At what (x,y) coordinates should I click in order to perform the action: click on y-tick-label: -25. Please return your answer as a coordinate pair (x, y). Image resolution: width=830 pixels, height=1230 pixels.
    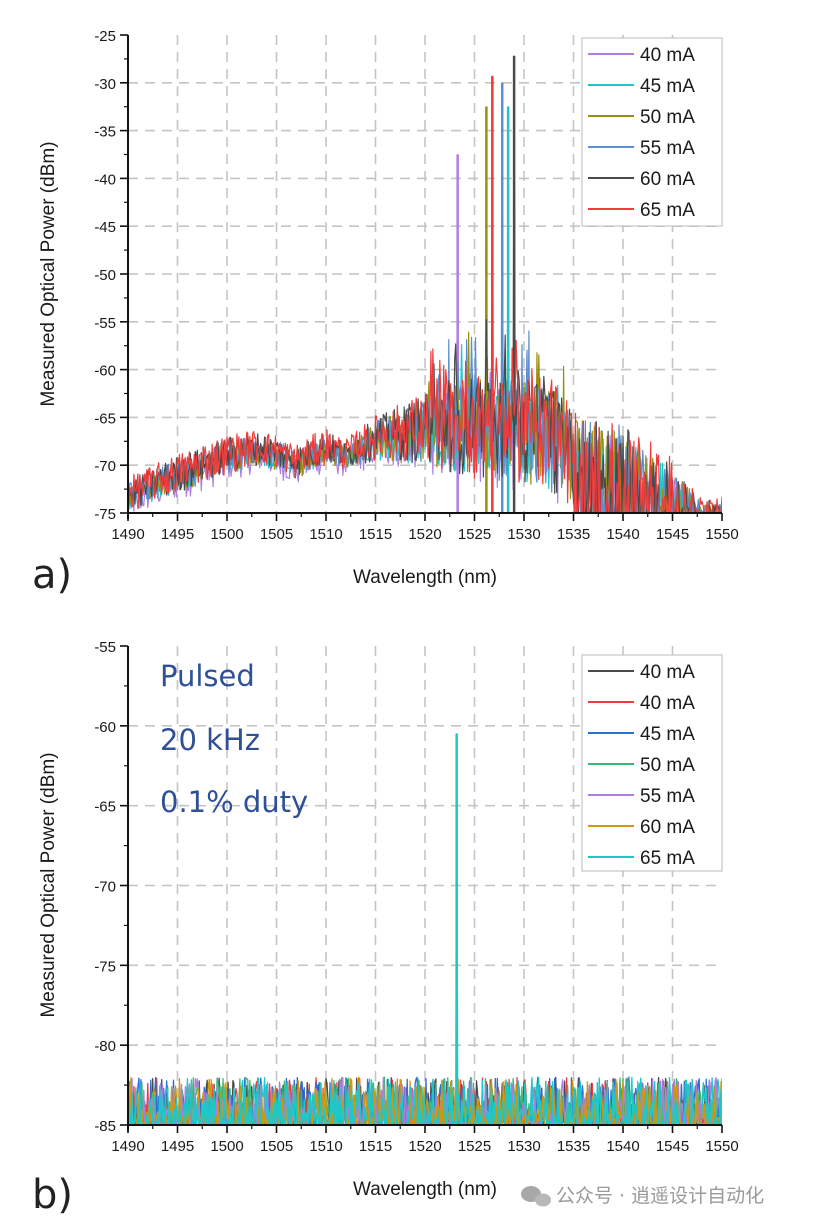
    Looking at the image, I should click on (105, 36).